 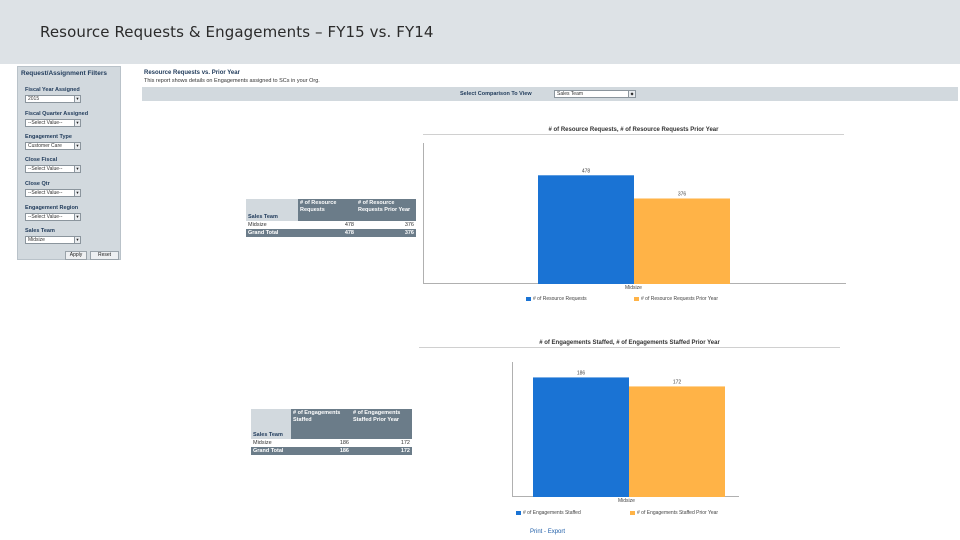 I want to click on table-header-resource-requests-prior: # of Resource Requests Prior Year, so click(x=386, y=210).